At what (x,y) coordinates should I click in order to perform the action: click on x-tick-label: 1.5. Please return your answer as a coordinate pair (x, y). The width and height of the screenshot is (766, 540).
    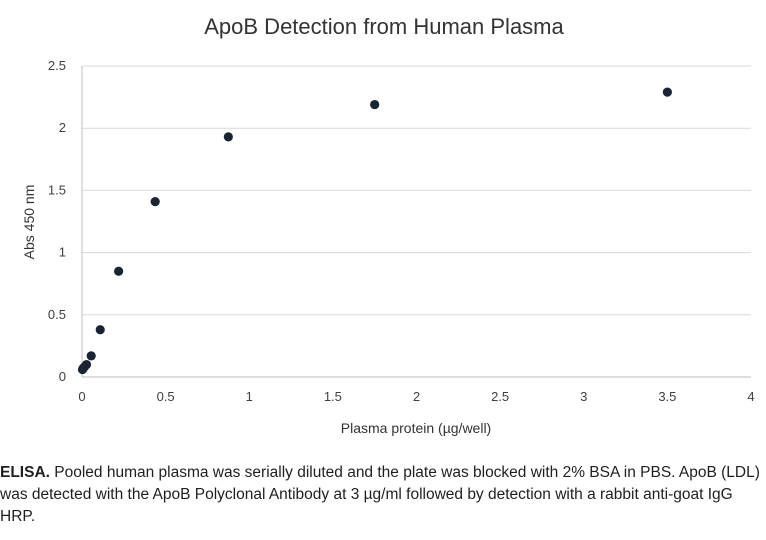
    Looking at the image, I should click on (333, 396).